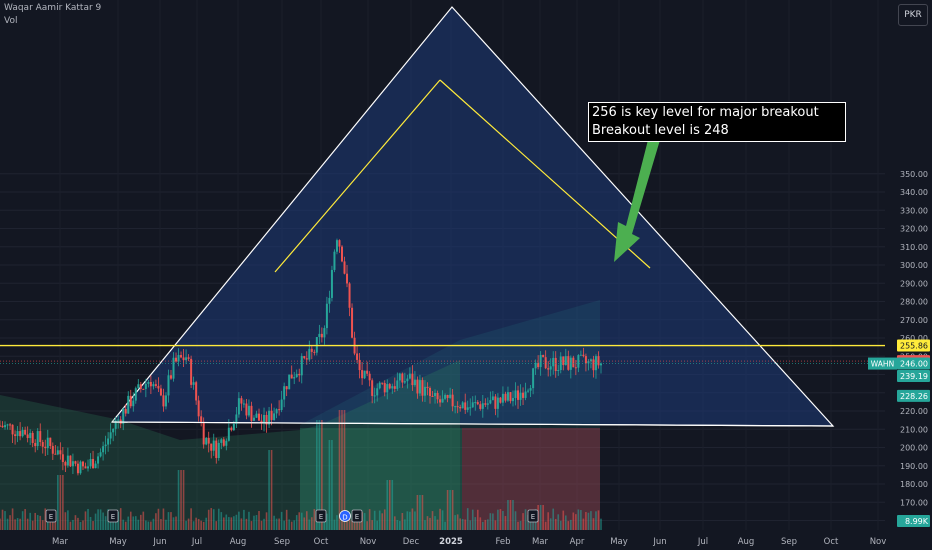 The width and height of the screenshot is (932, 550). Describe the element at coordinates (882, 364) in the screenshot. I see `ticker-badge-label: WAHN` at that location.